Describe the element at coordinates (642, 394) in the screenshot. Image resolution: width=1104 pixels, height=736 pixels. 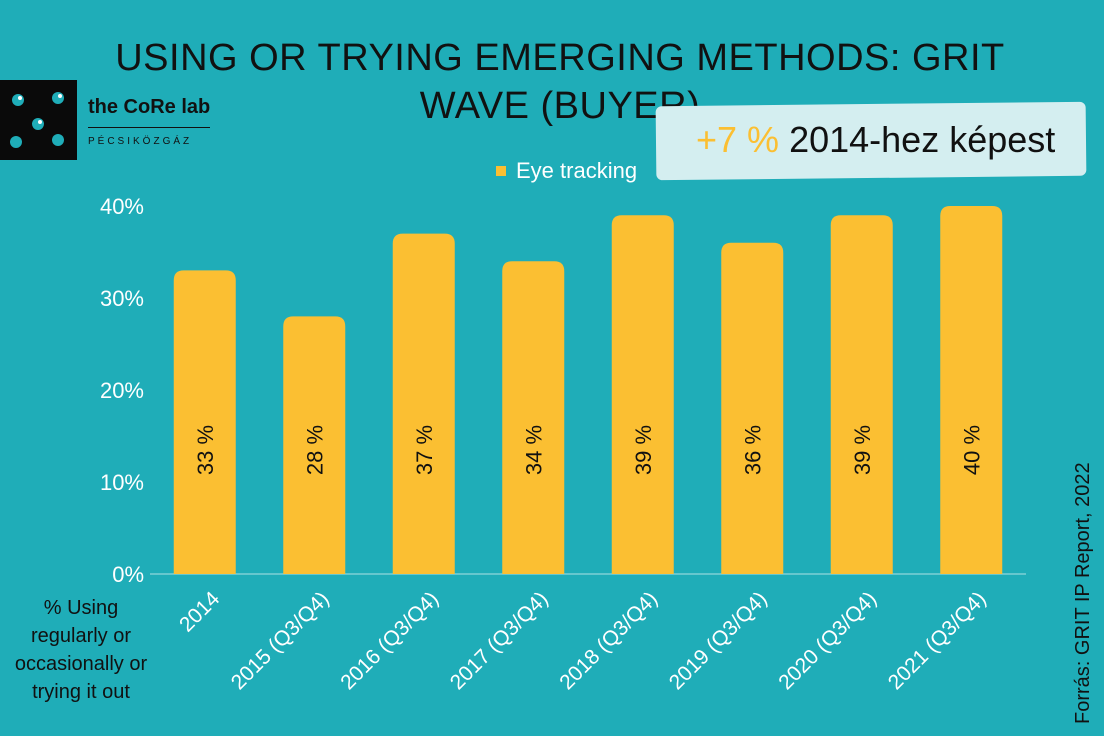
I see `bar-2018` at that location.